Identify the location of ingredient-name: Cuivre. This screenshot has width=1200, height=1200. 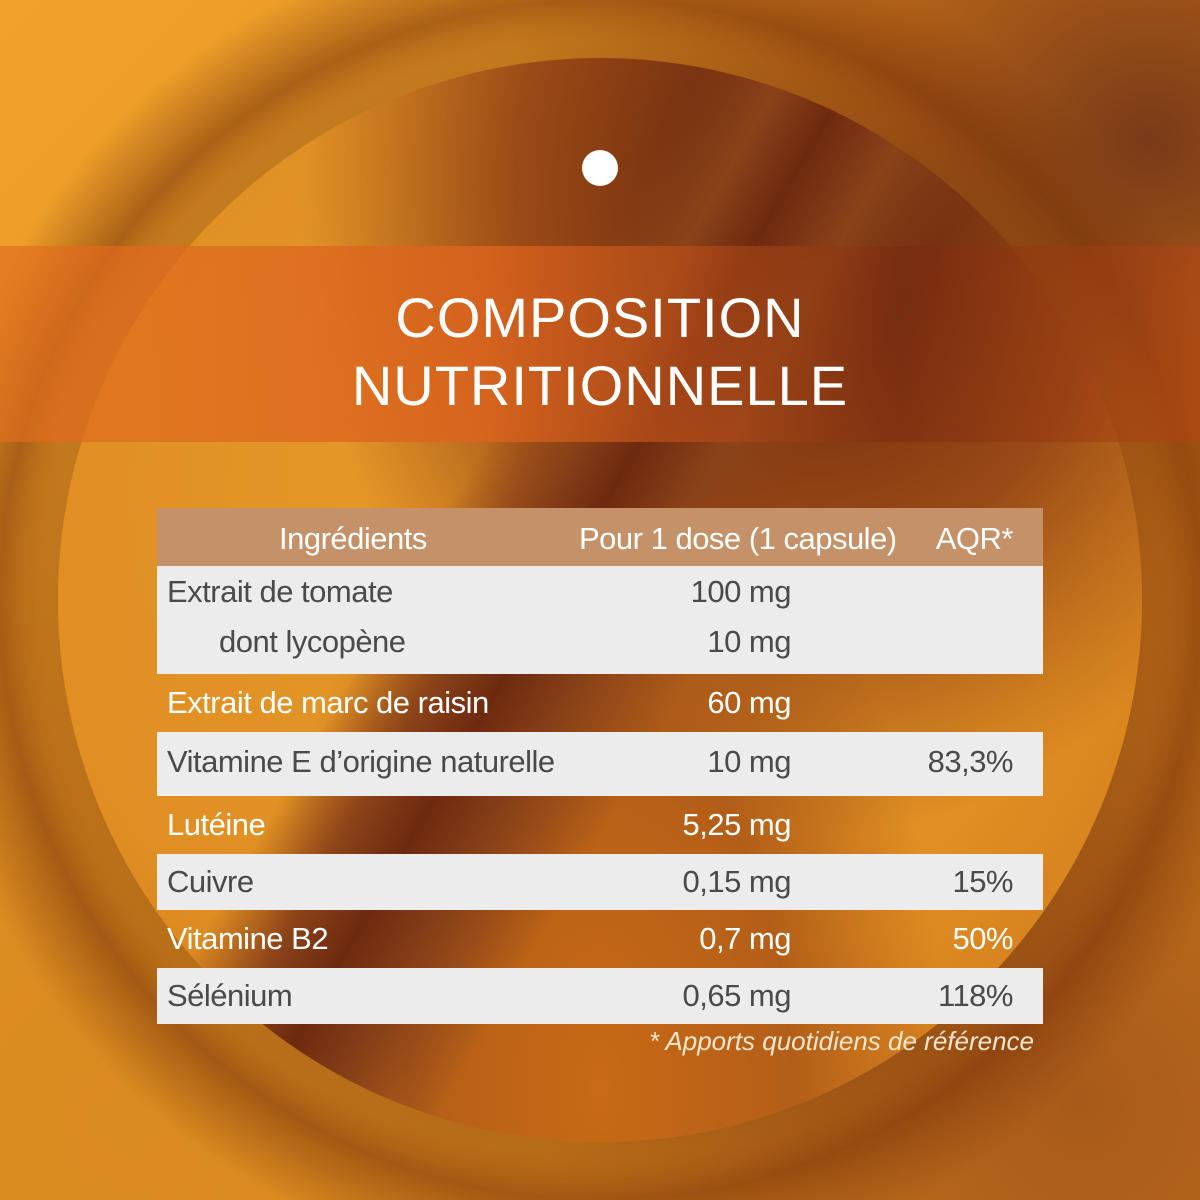
(210, 881).